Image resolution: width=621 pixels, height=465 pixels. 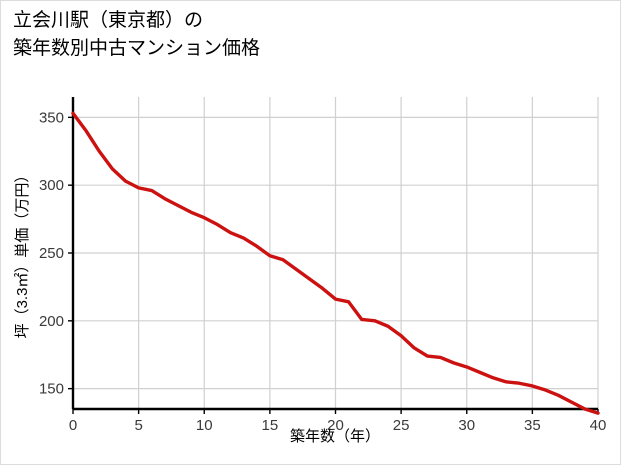 I want to click on x-tick-label: 15, so click(x=270, y=425).